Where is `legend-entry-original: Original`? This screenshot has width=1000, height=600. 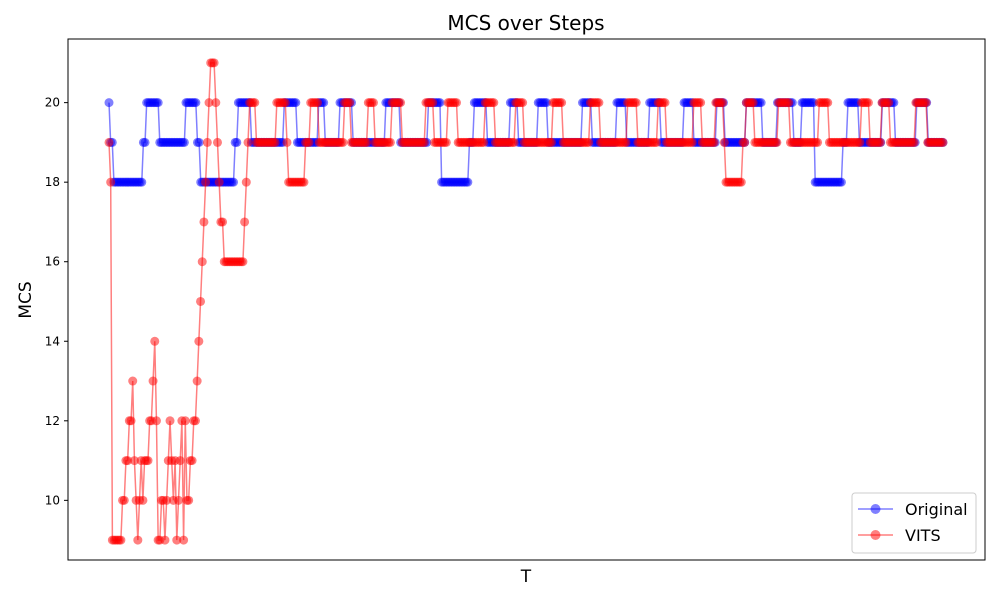
legend-entry-original: Original is located at coordinates (913, 509).